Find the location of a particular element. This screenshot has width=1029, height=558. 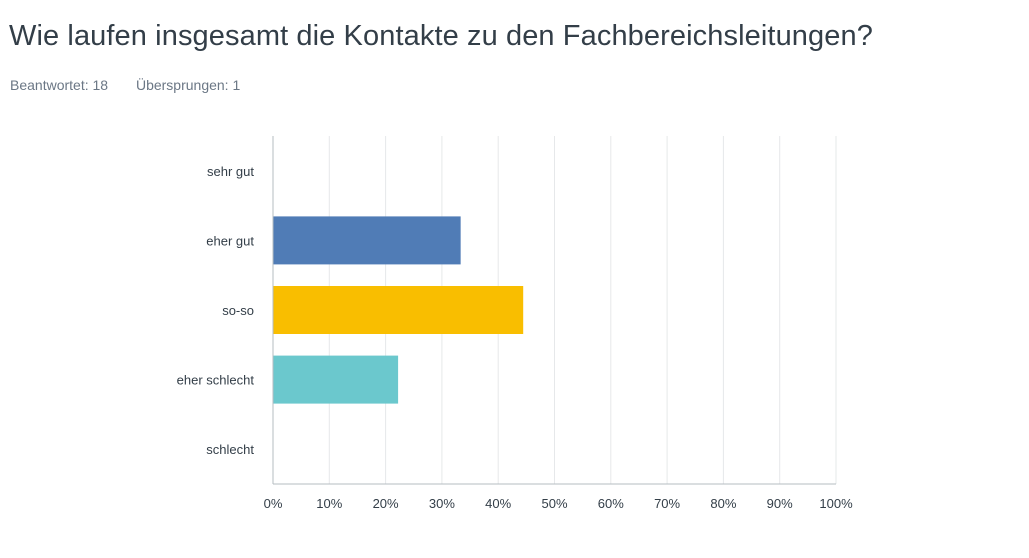

x-tick-label: 80% is located at coordinates (723, 503).